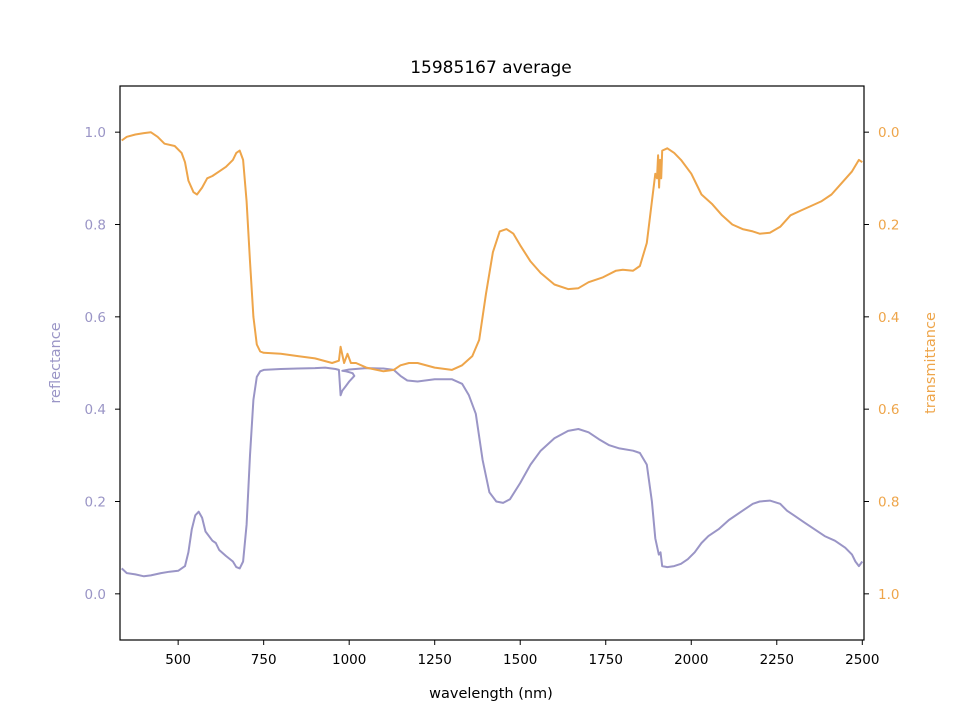 This screenshot has height=720, width=960. Describe the element at coordinates (888, 226) in the screenshot. I see `right-y-tick-label: 0.2` at that location.